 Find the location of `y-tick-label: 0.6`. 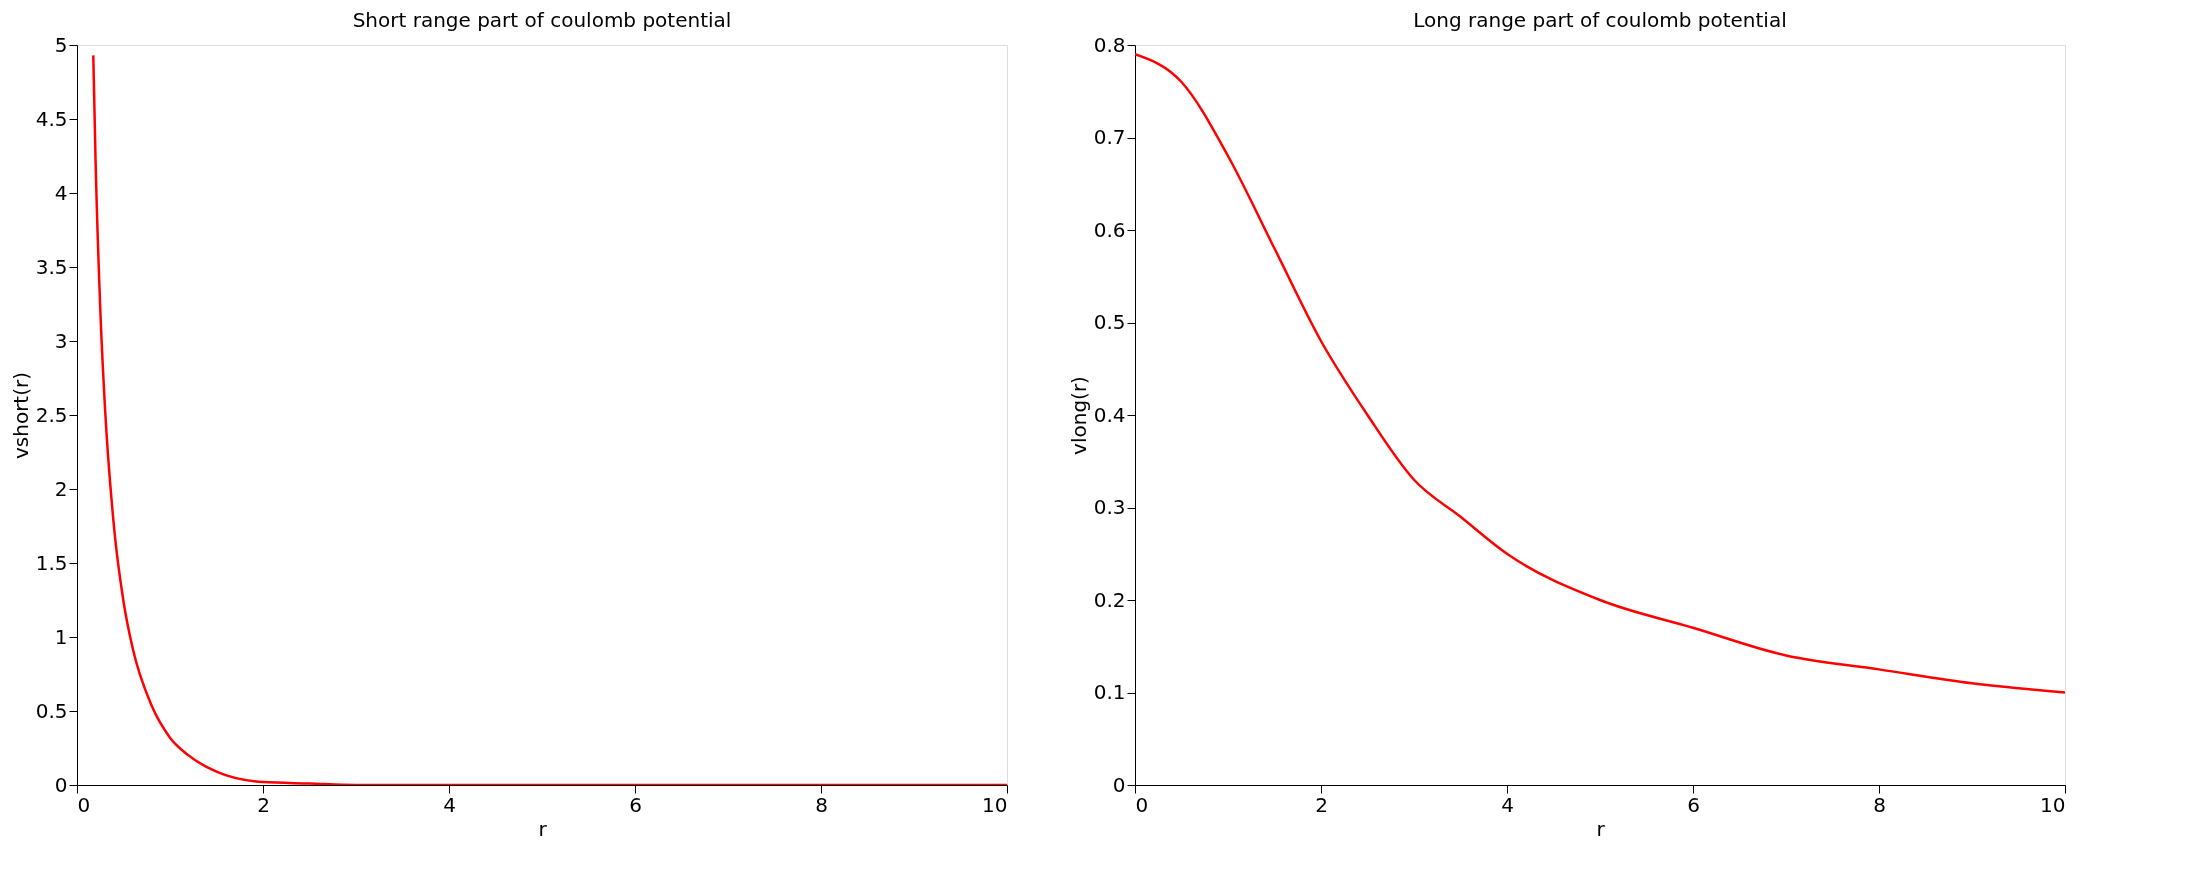

y-tick-label: 0.6 is located at coordinates (1109, 229).